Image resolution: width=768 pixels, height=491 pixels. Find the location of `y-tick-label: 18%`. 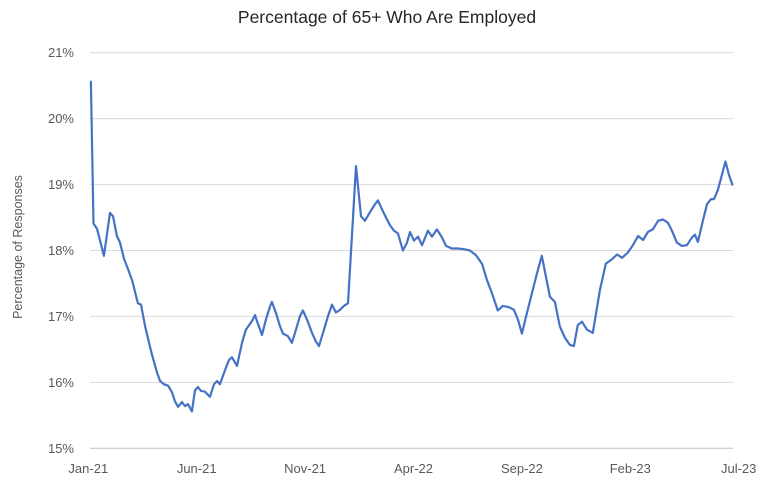

y-tick-label: 18% is located at coordinates (61, 250).